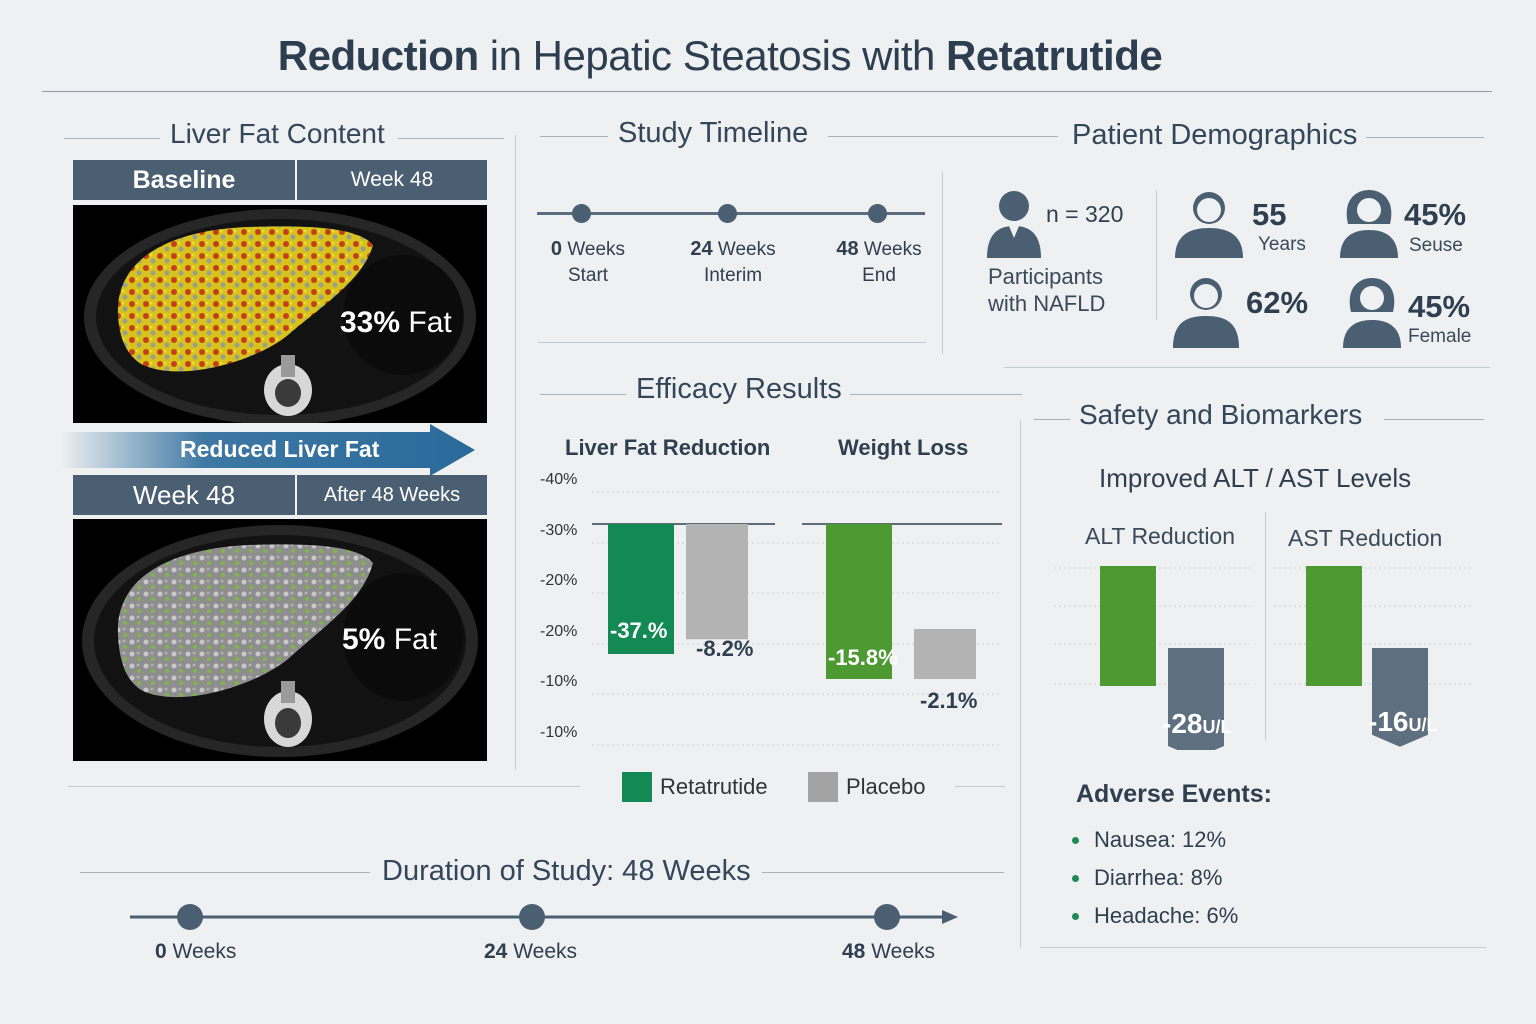 This screenshot has height=1024, width=1536. Describe the element at coordinates (1365, 538) in the screenshot. I see `ast-label: AST Reduction` at that location.